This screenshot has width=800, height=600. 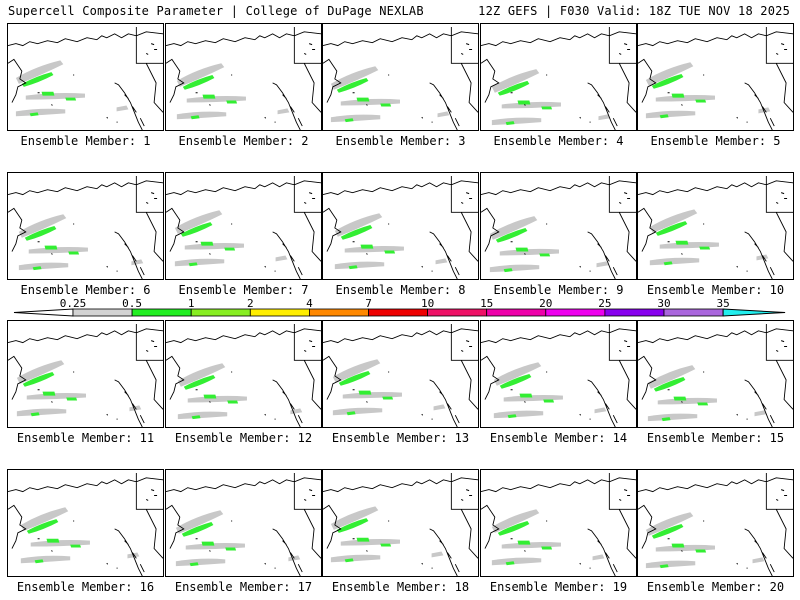 What do you see at coordinates (558, 141) in the screenshot?
I see `ensemble-member-label: Ensemble Member: 4` at bounding box center [558, 141].